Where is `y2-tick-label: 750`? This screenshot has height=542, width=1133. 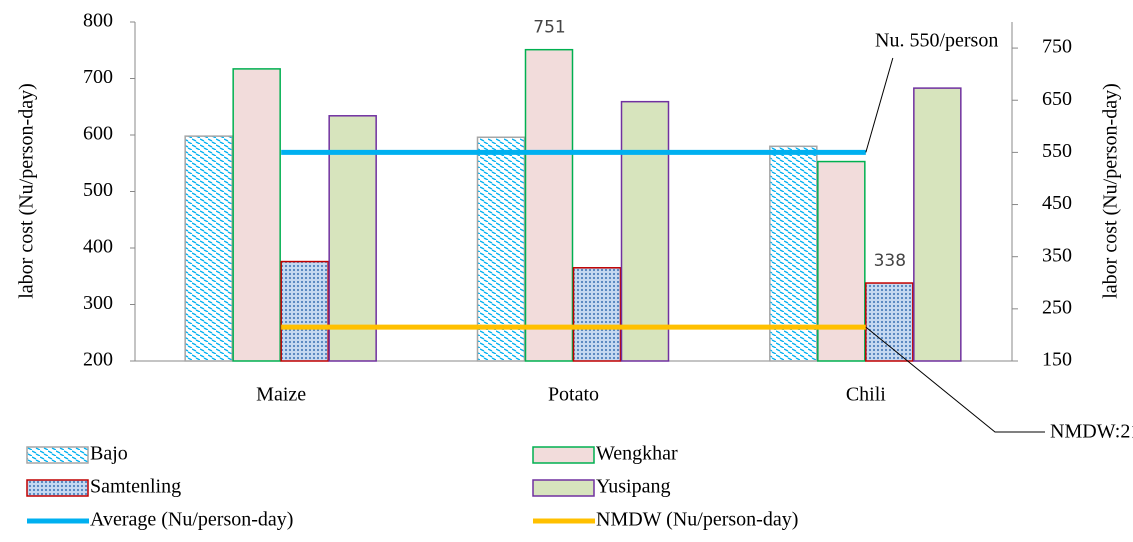
y2-tick-label: 750 is located at coordinates (1057, 47).